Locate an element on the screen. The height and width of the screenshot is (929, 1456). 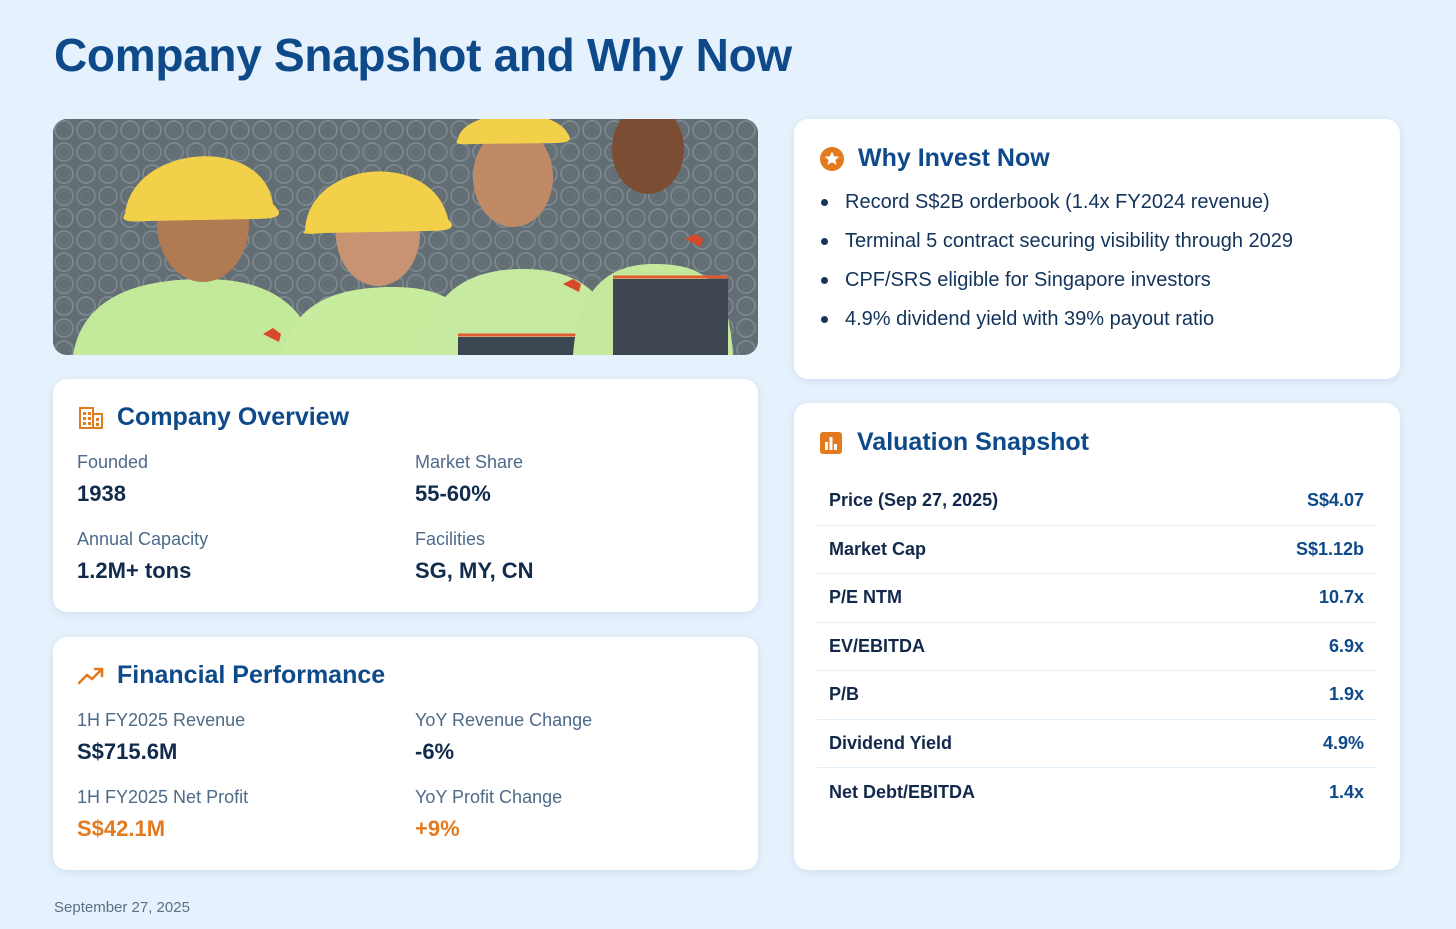
table-row: Net Debt/EBITDA 1.4x is located at coordinates (1096, 792).